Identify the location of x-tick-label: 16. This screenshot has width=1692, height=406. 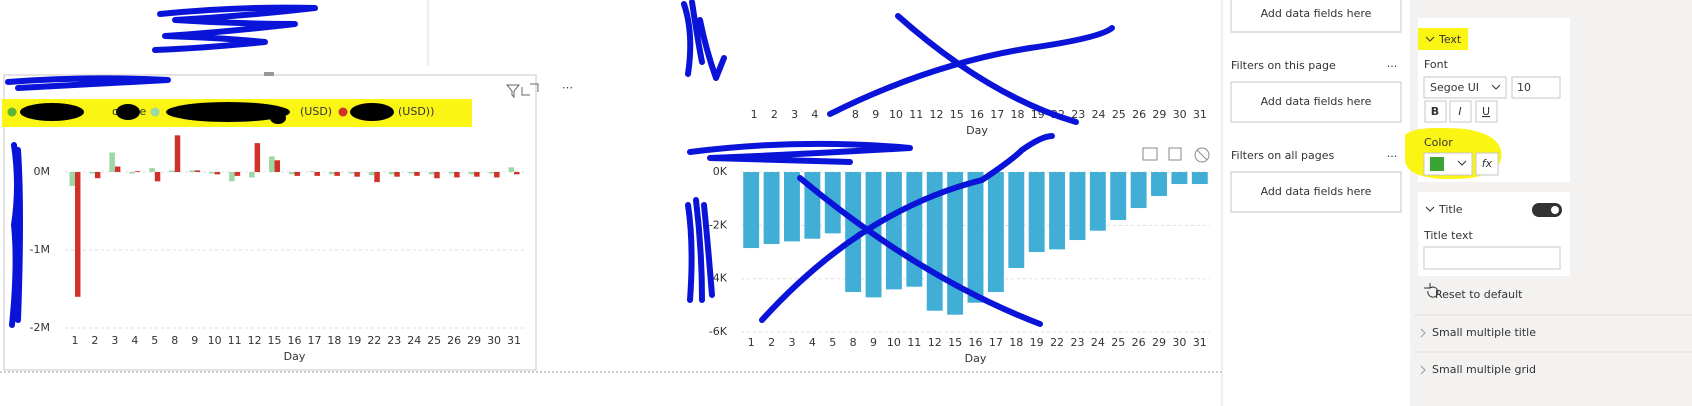
(295, 340).